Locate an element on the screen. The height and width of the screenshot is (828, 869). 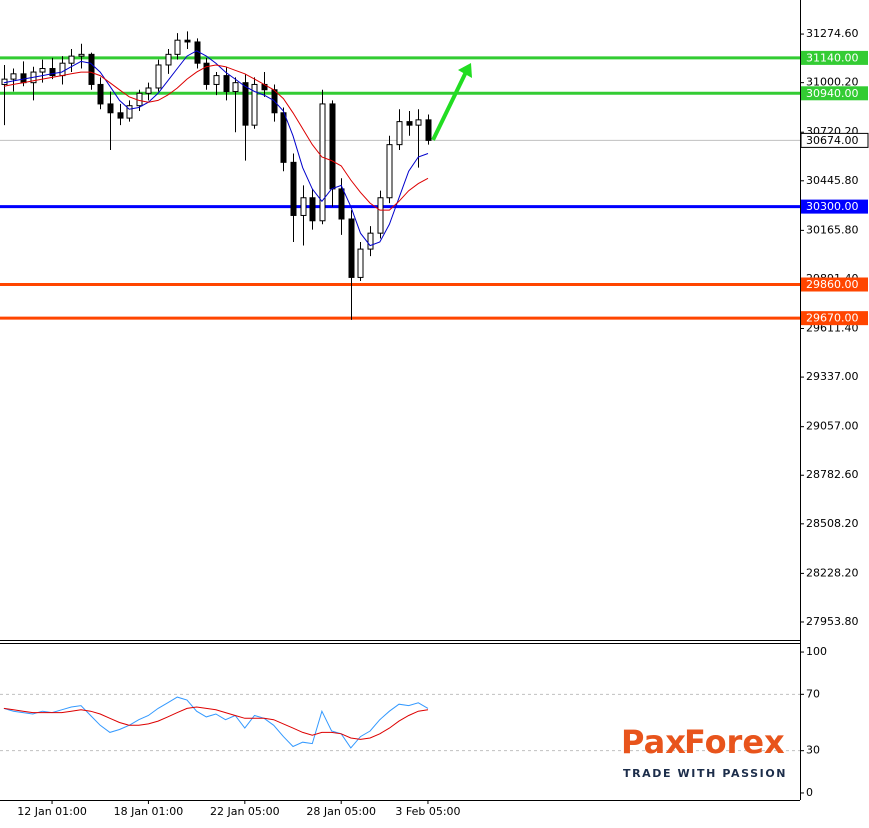
level-label: 30674.00 is located at coordinates (832, 140).